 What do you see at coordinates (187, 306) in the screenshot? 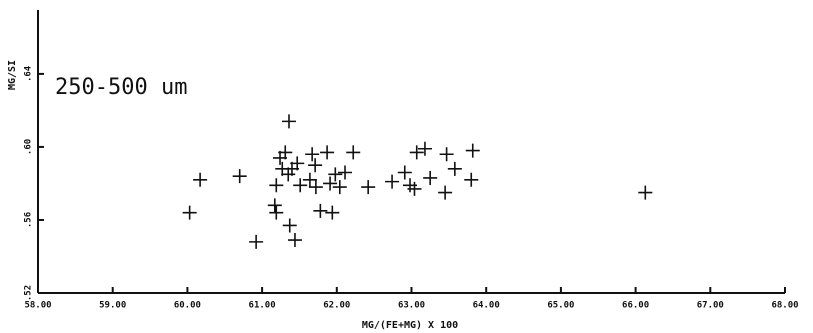
I see `x-tick-label: 60.00` at bounding box center [187, 306].